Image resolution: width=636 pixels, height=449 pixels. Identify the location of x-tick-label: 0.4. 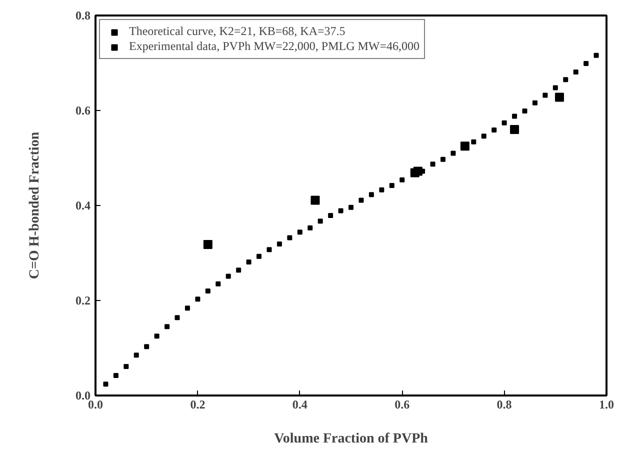
(300, 405).